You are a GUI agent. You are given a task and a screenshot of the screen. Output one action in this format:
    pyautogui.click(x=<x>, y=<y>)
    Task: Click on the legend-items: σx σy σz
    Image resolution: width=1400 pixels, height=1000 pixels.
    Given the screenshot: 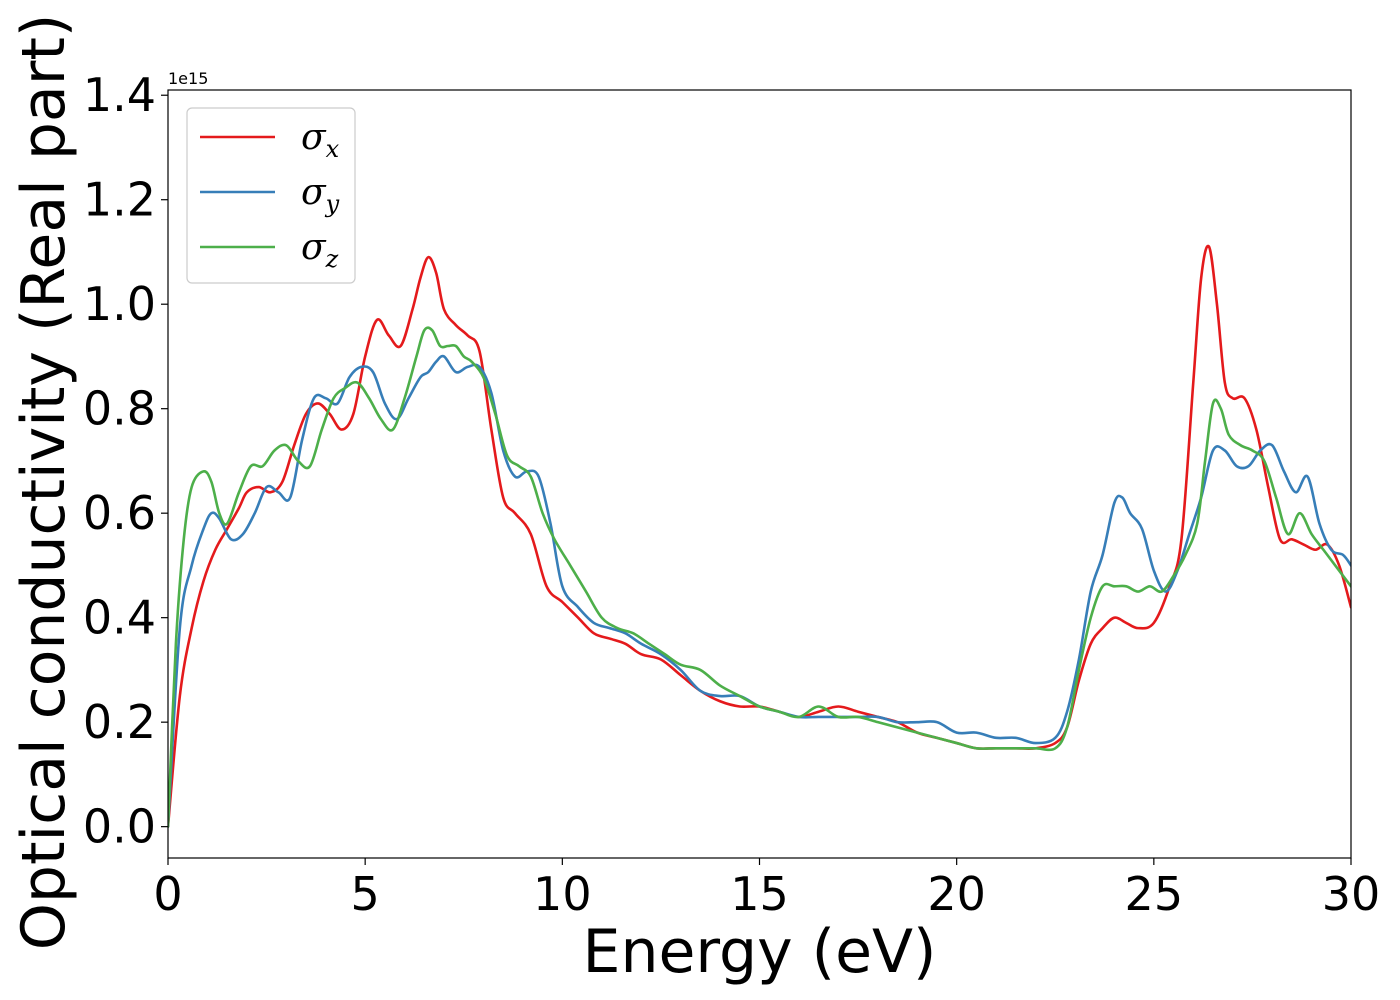 What is the action you would take?
    pyautogui.click(x=270, y=195)
    